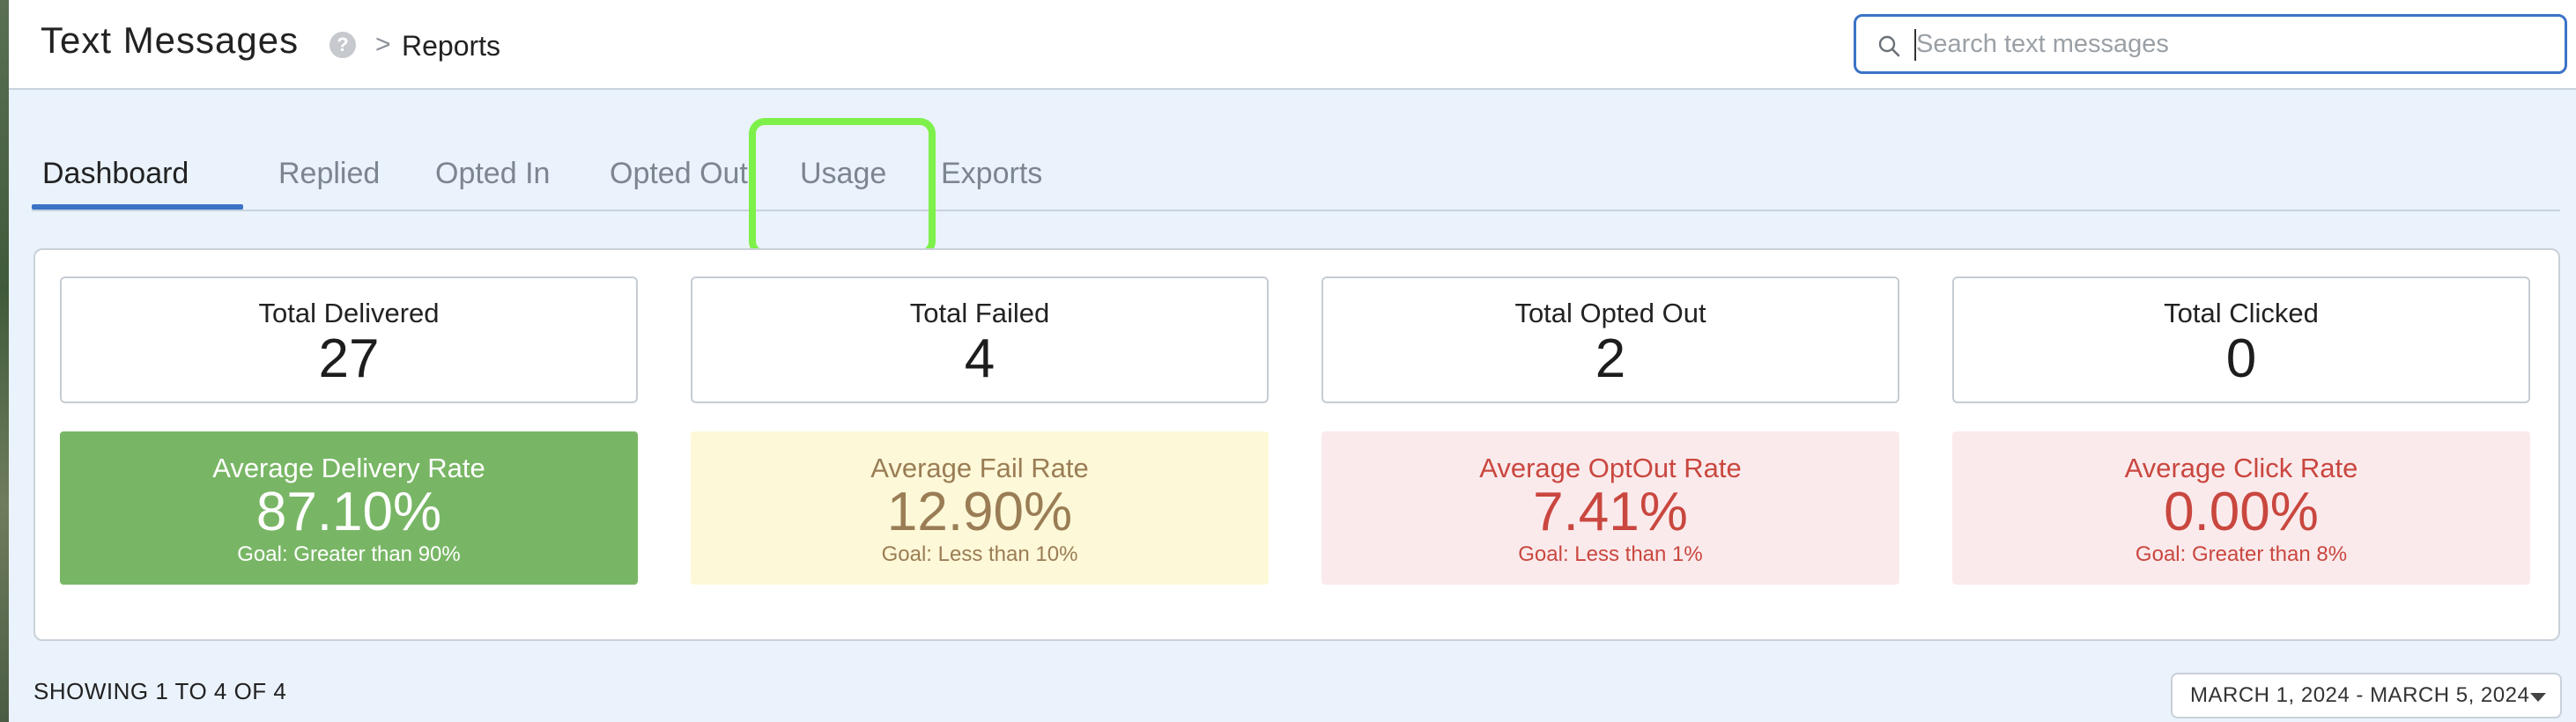 Image resolution: width=2576 pixels, height=722 pixels. I want to click on stat-card-total-failed: Total Failed 4, so click(980, 339).